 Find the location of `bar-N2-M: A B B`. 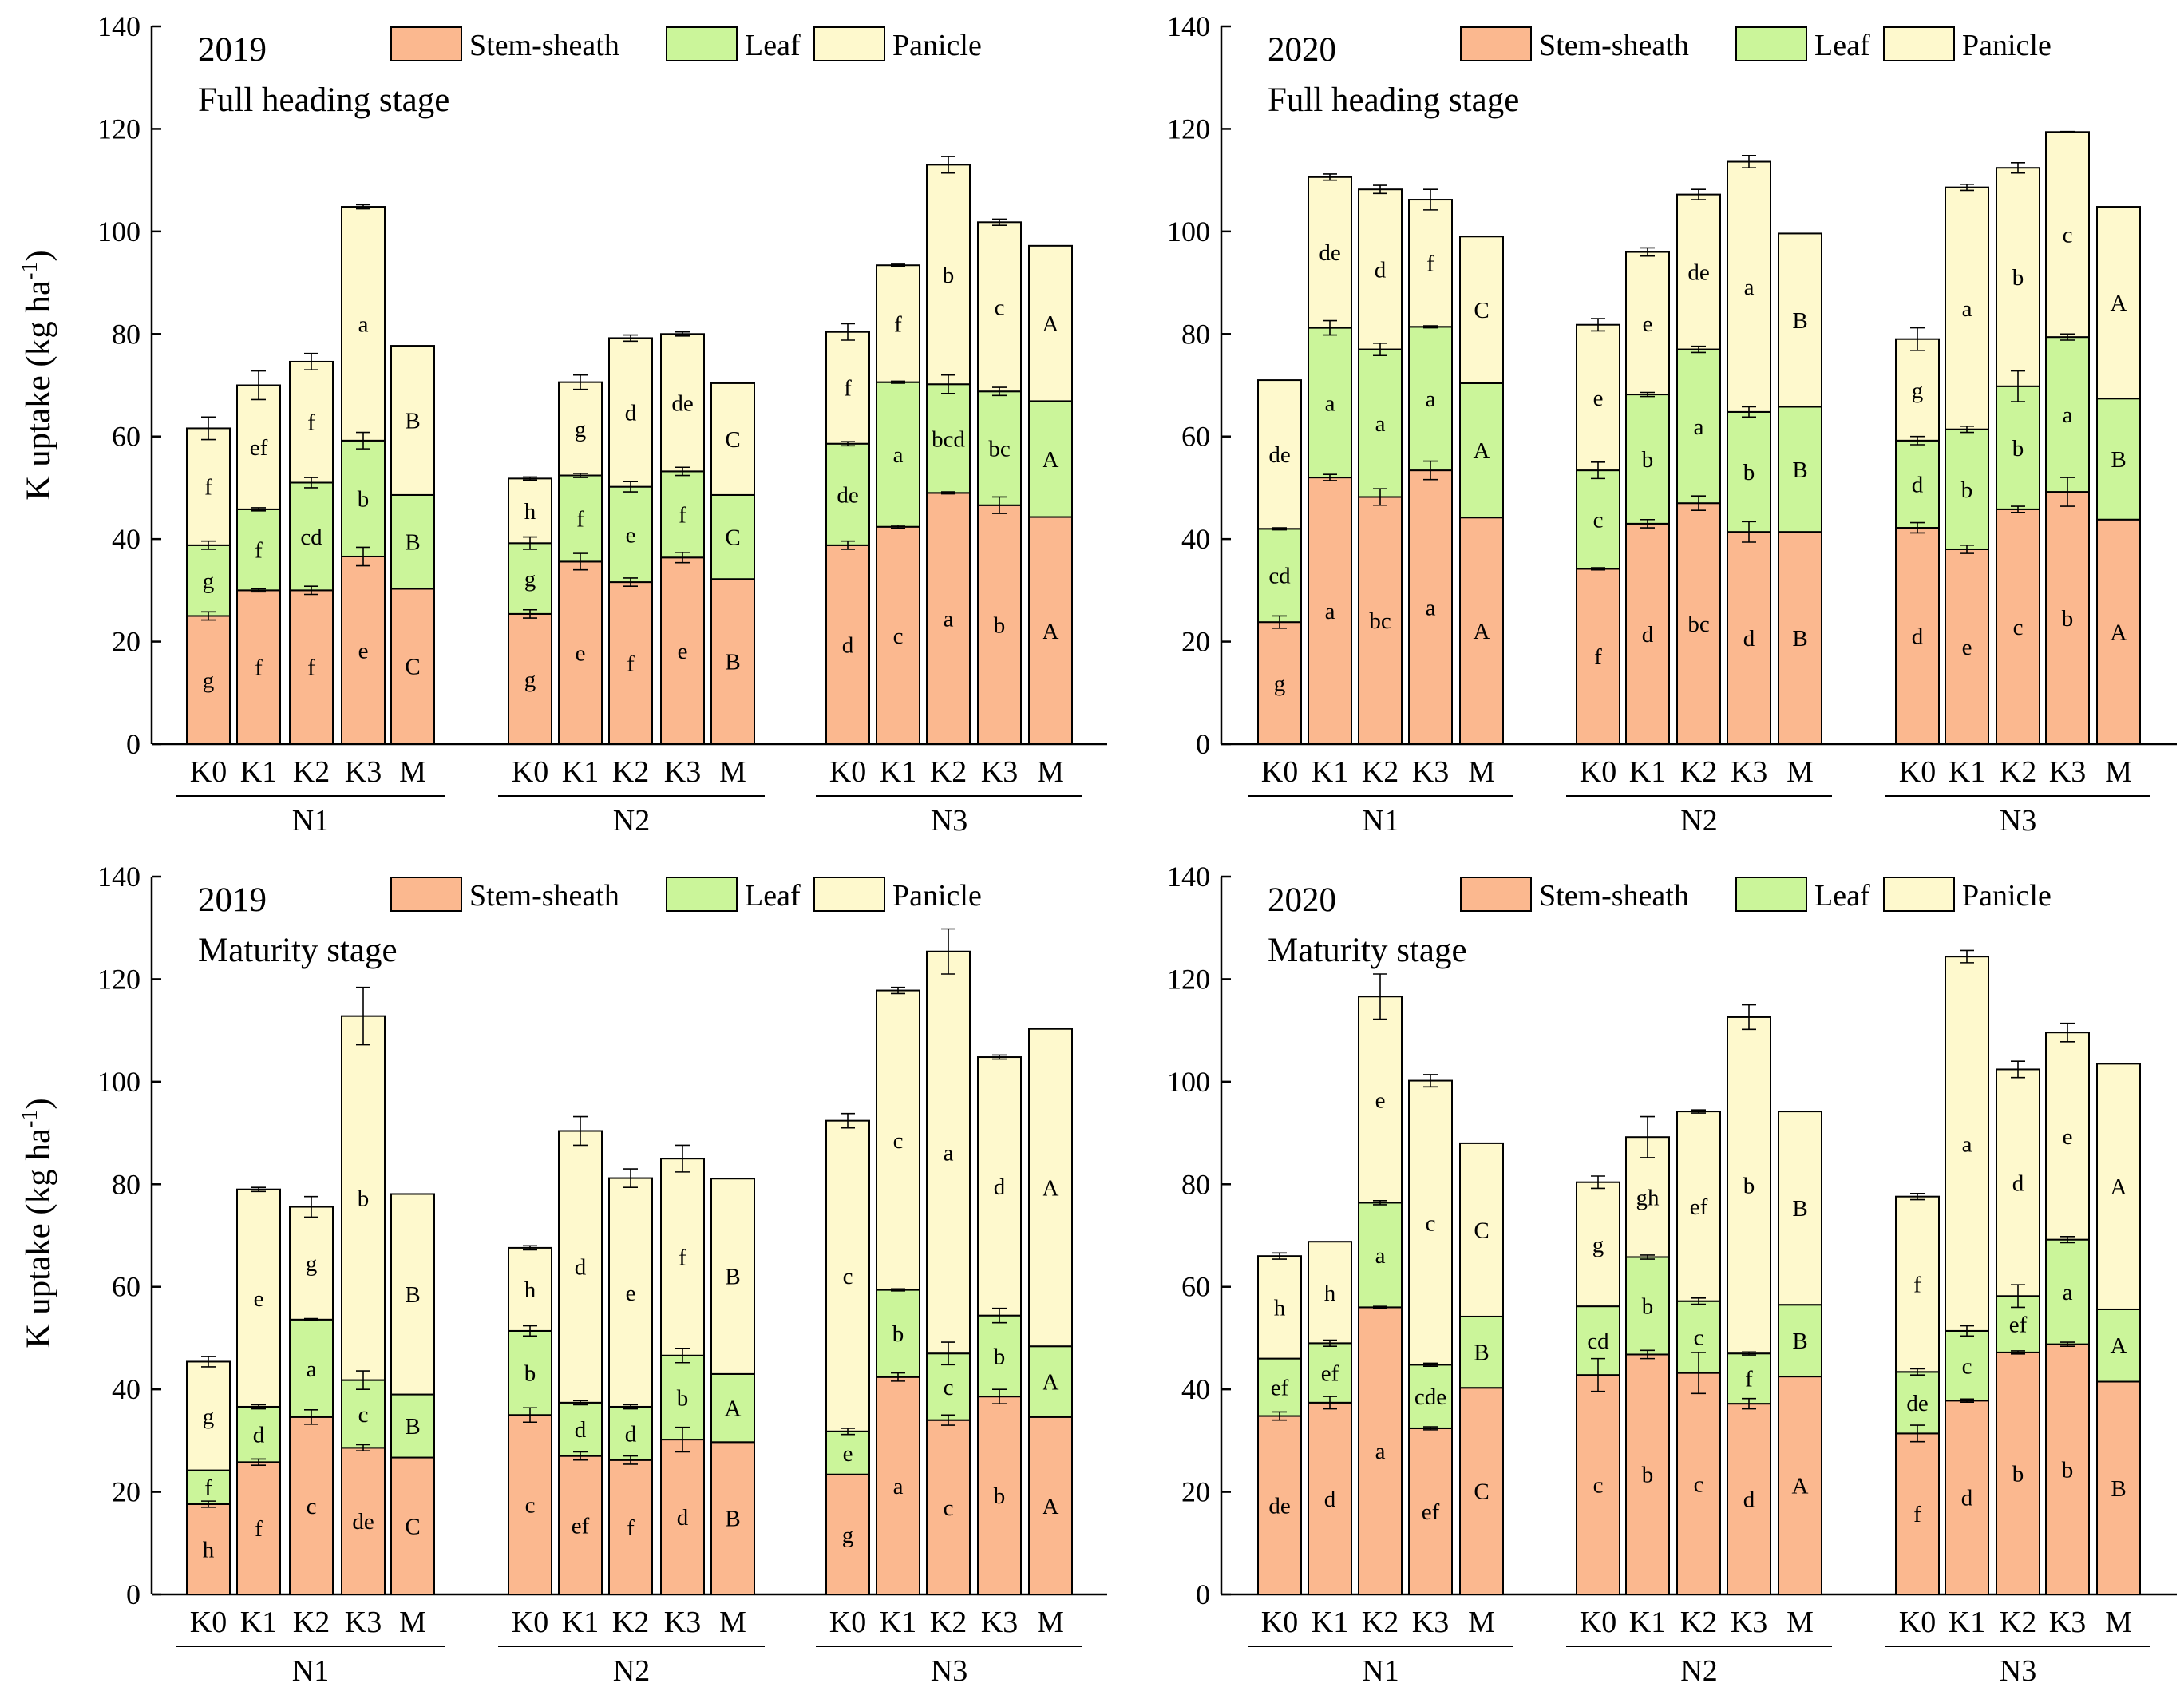

bar-N2-M: A B B is located at coordinates (1800, 1353).